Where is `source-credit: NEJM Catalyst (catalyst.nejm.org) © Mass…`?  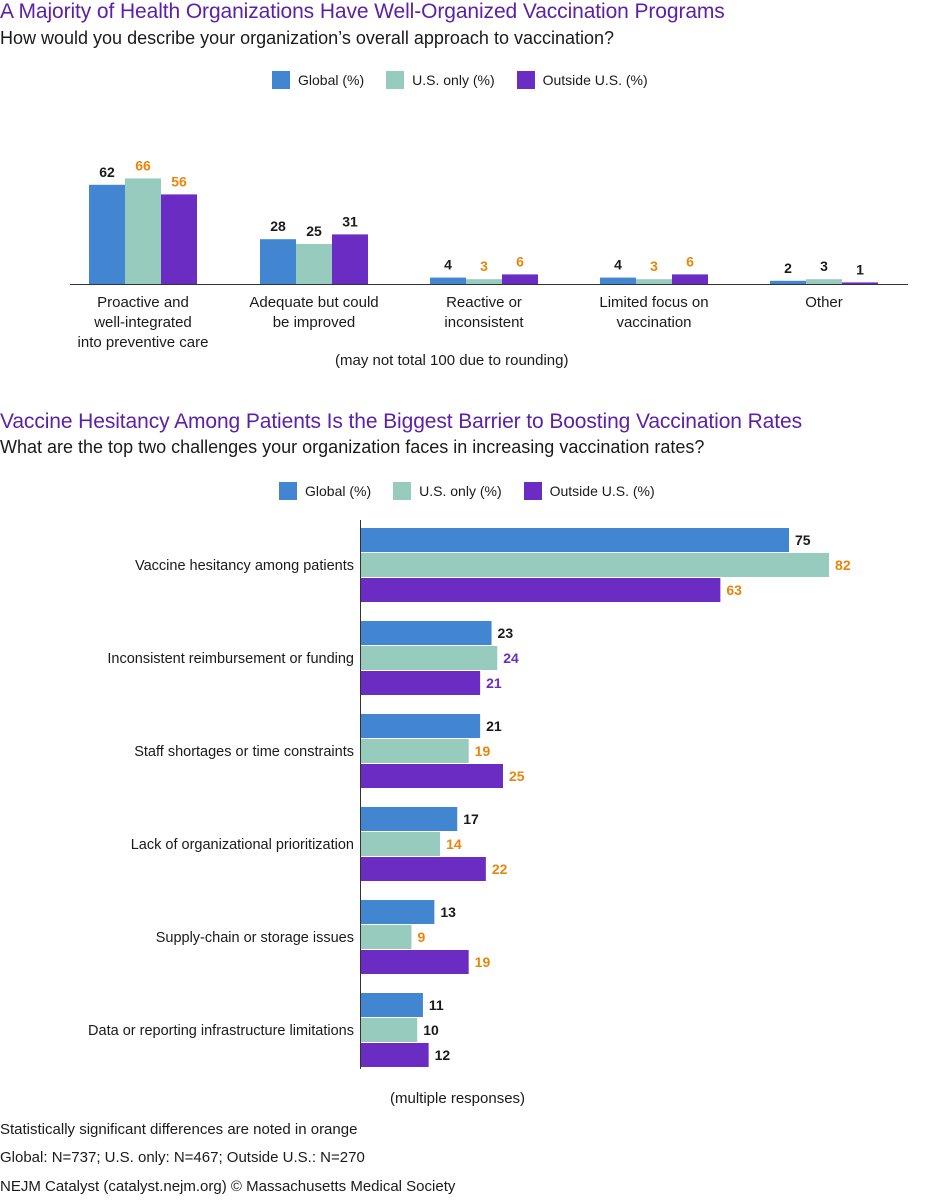 source-credit: NEJM Catalyst (catalyst.nejm.org) © Mass… is located at coordinates (228, 1186).